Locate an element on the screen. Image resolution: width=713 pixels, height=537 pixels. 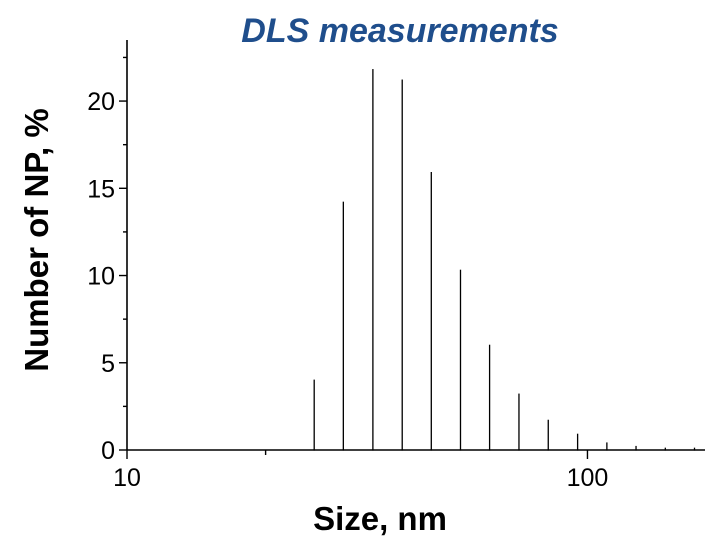
y-tick-label-0: 0 is located at coordinates (108, 451).